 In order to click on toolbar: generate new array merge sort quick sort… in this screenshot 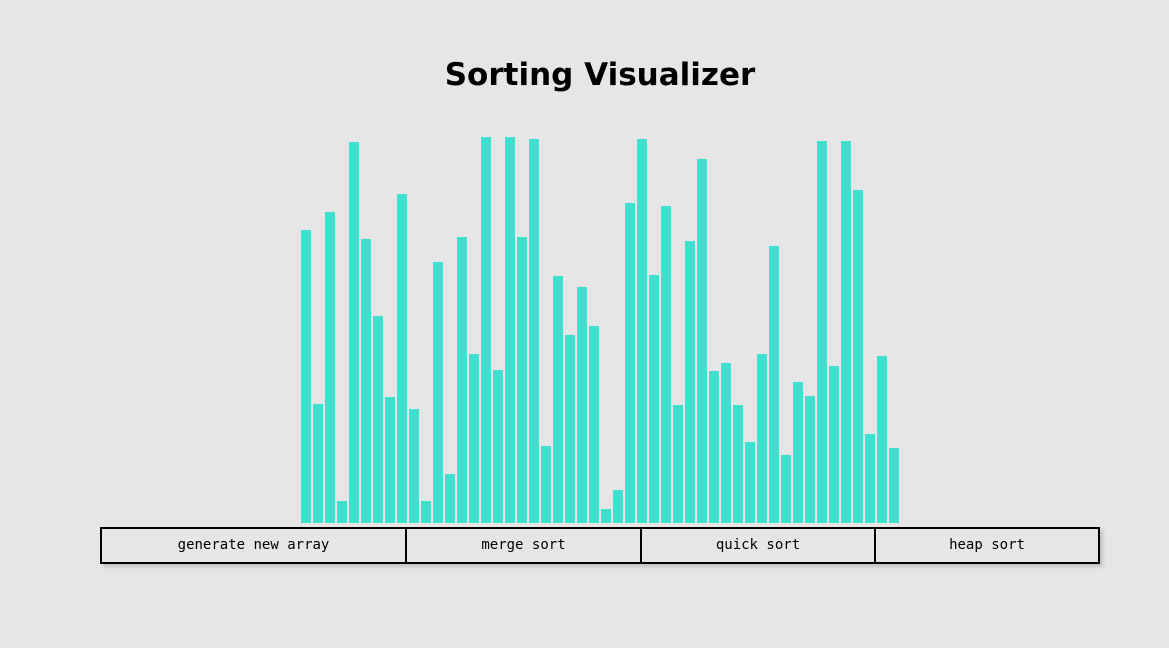, I will do `click(600, 545)`.